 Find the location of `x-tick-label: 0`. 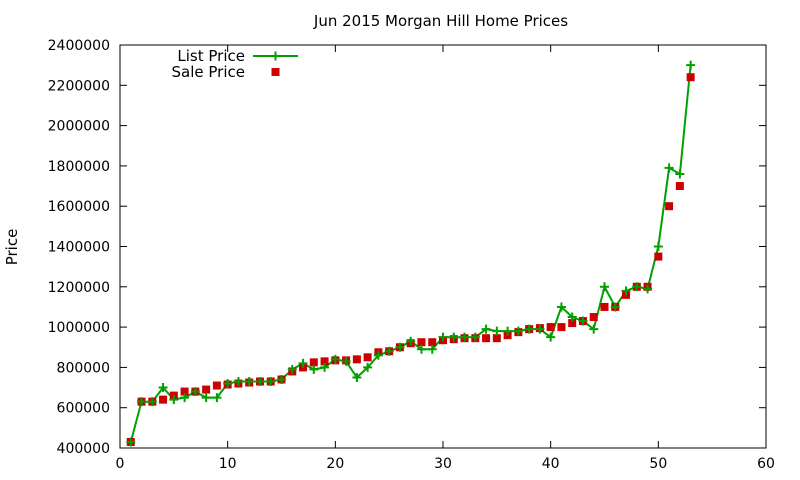

x-tick-label: 0 is located at coordinates (120, 464).